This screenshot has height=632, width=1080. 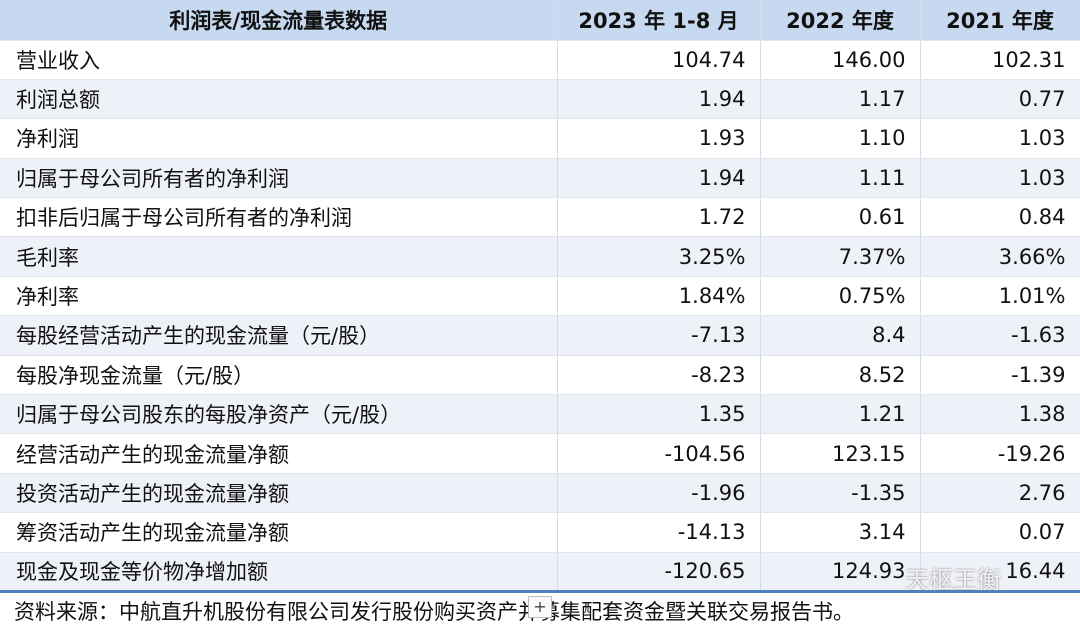 I want to click on value-cell: 1.21, so click(x=840, y=414).